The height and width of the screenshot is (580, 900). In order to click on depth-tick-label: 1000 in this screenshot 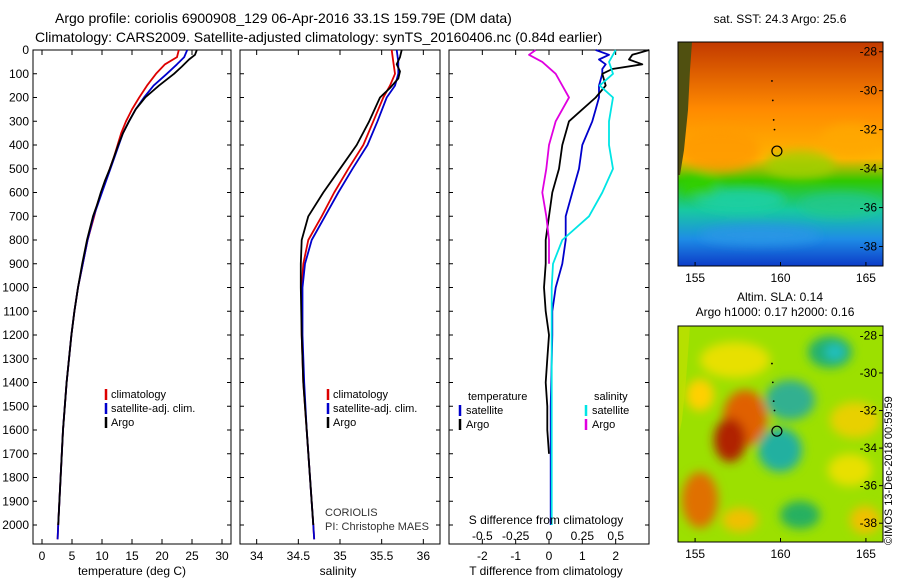, I will do `click(15, 288)`.